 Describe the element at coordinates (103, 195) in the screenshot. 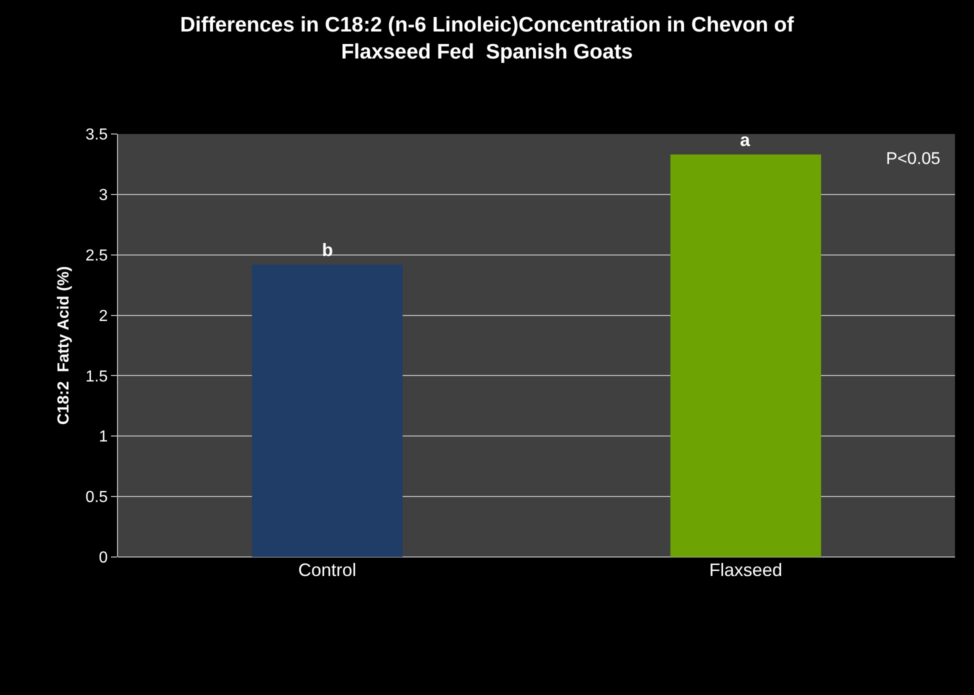

I see `y-tick-label: 3` at that location.